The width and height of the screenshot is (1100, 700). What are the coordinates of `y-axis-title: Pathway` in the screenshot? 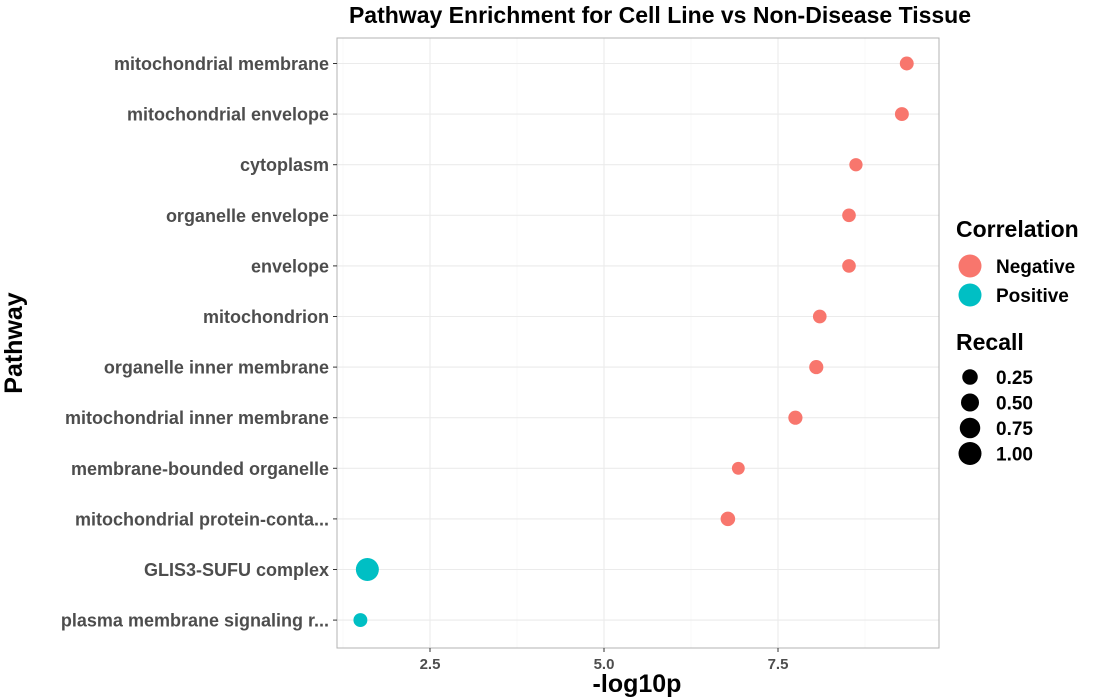 It's located at (14, 343).